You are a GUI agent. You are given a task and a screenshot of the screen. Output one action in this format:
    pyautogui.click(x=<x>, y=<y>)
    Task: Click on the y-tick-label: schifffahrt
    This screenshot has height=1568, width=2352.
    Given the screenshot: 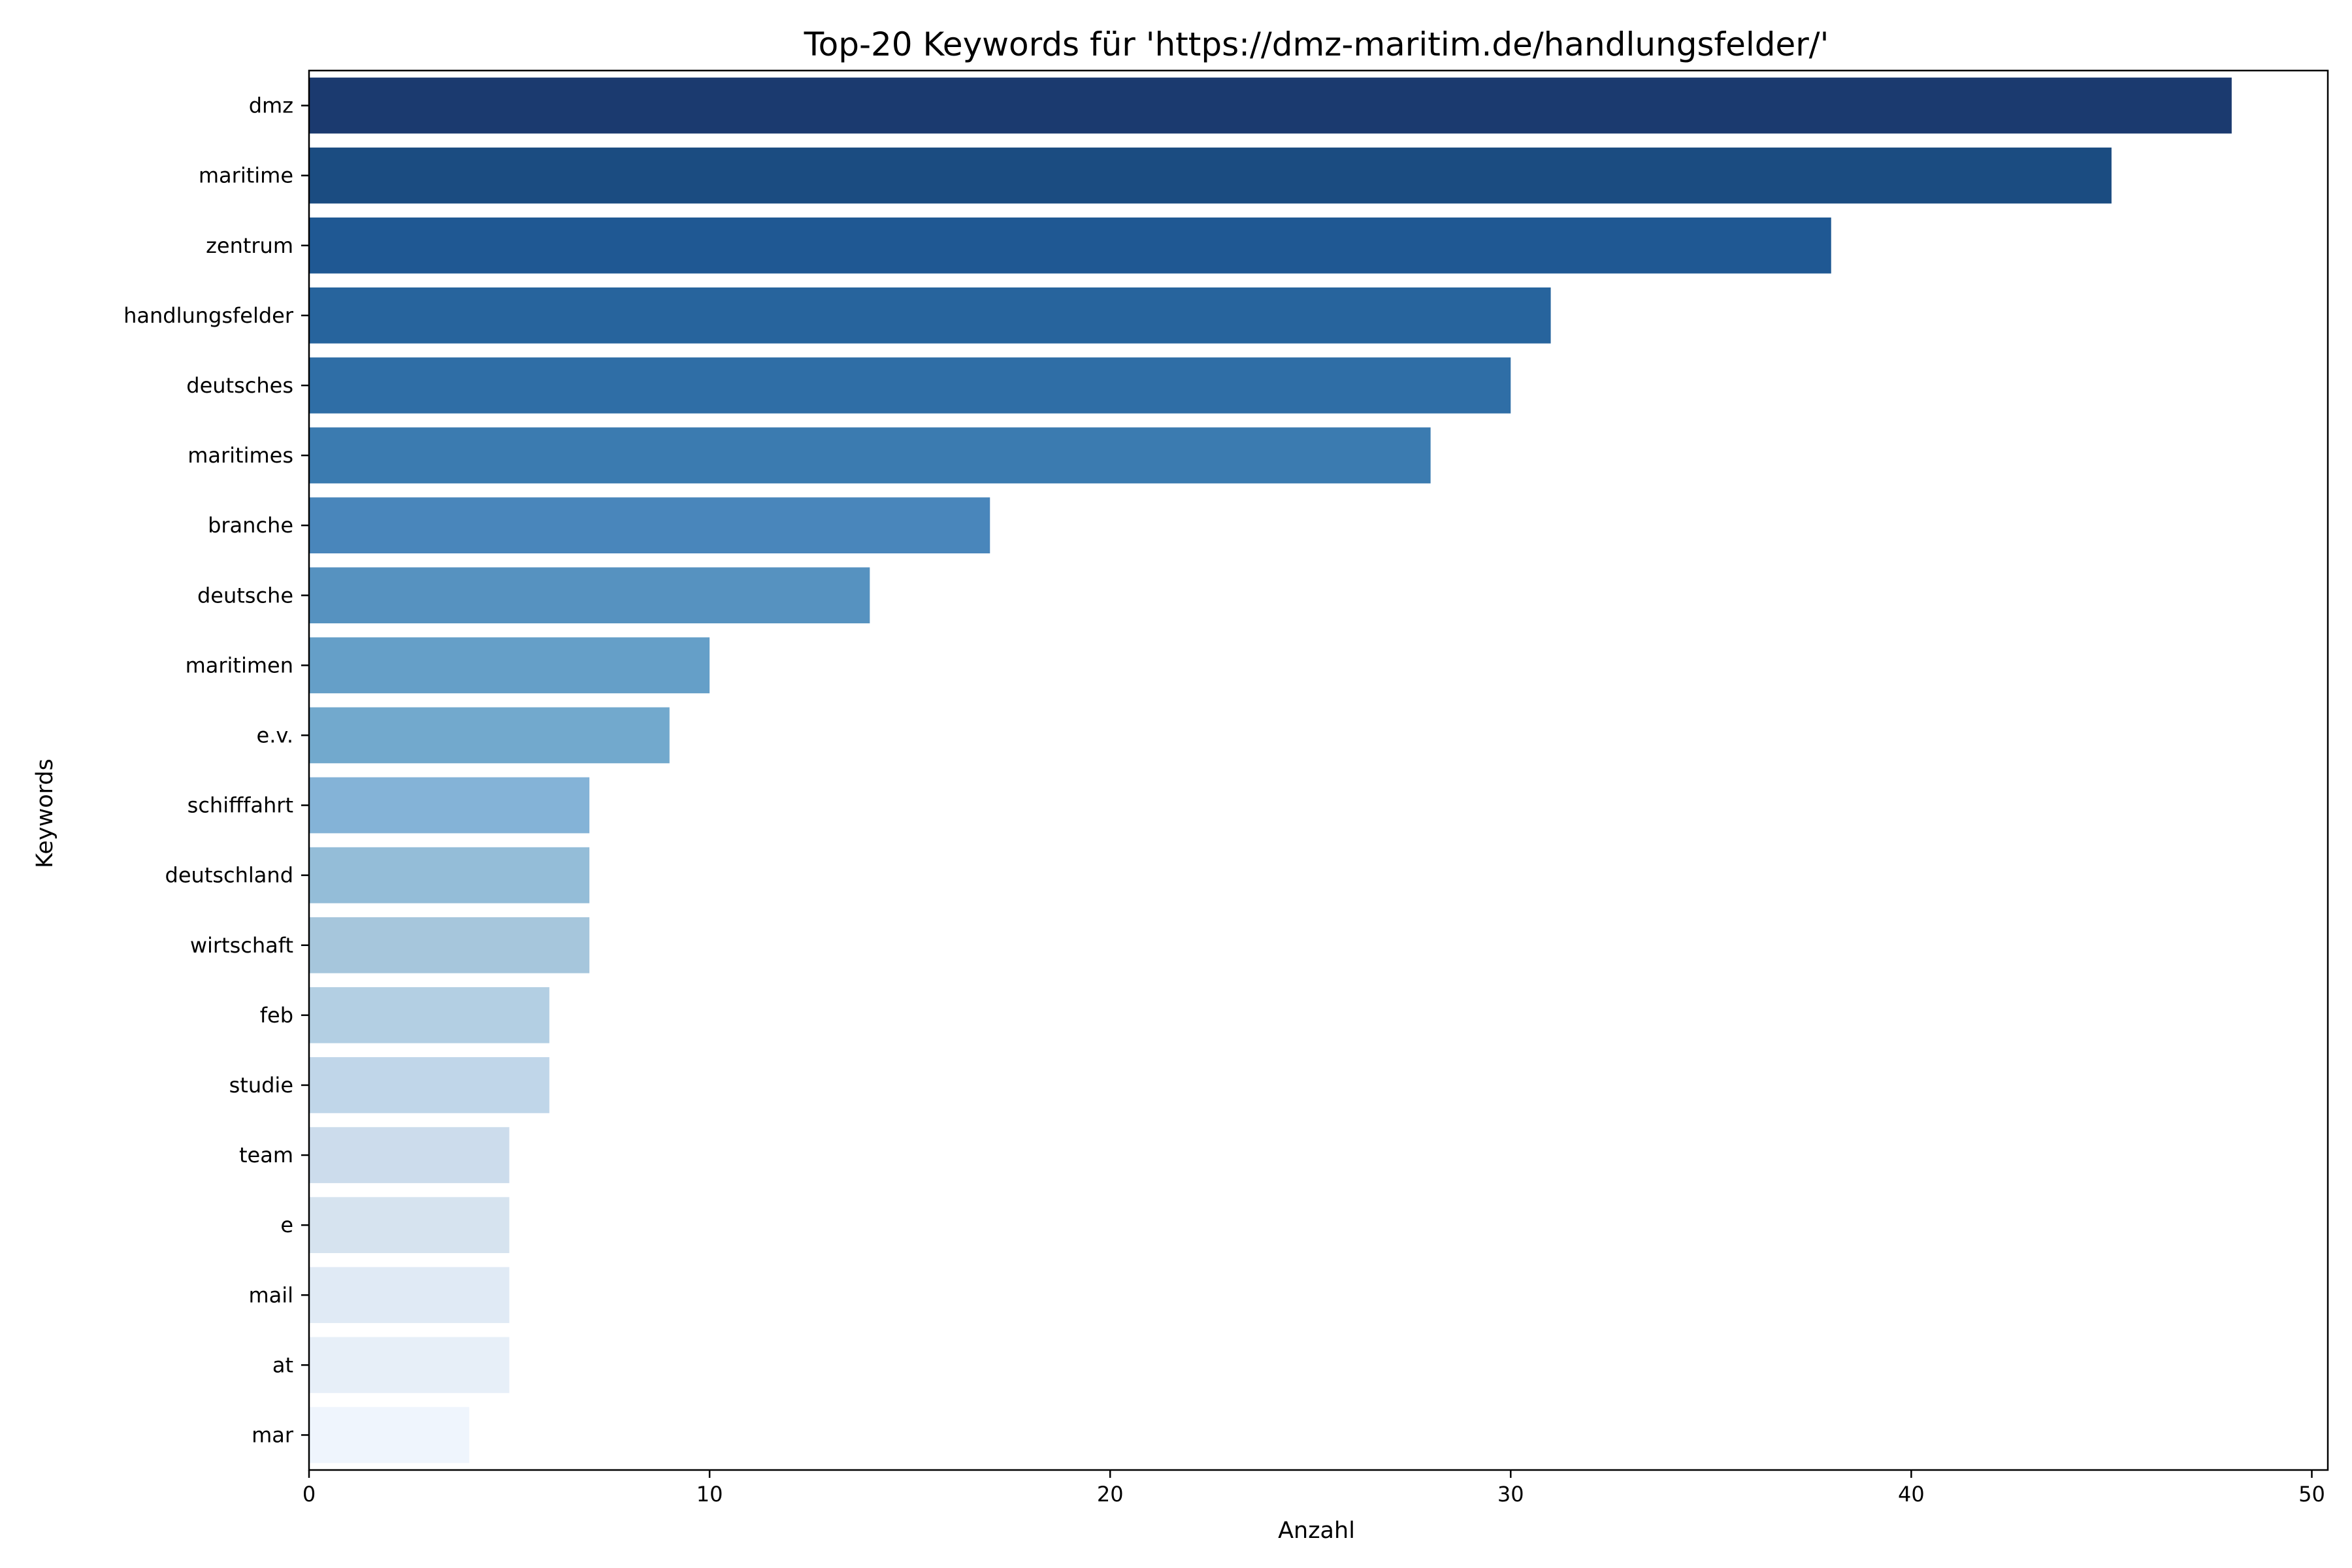 What is the action you would take?
    pyautogui.click(x=240, y=805)
    